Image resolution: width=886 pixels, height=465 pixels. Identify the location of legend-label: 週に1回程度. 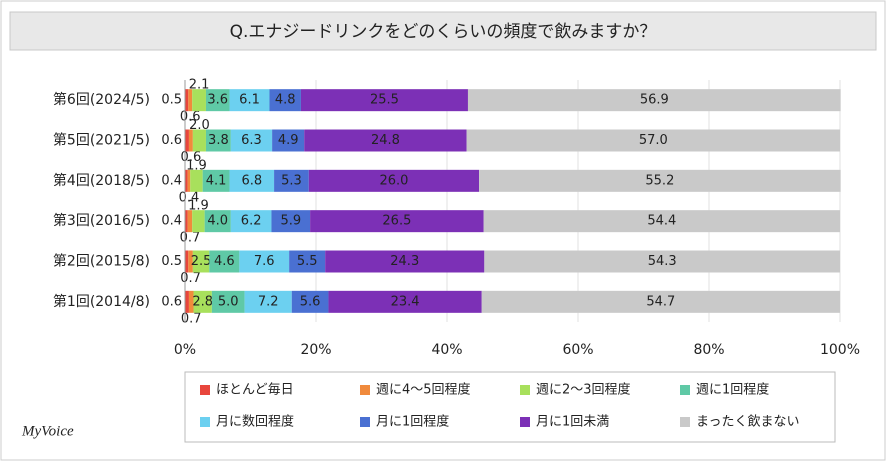
(732, 390).